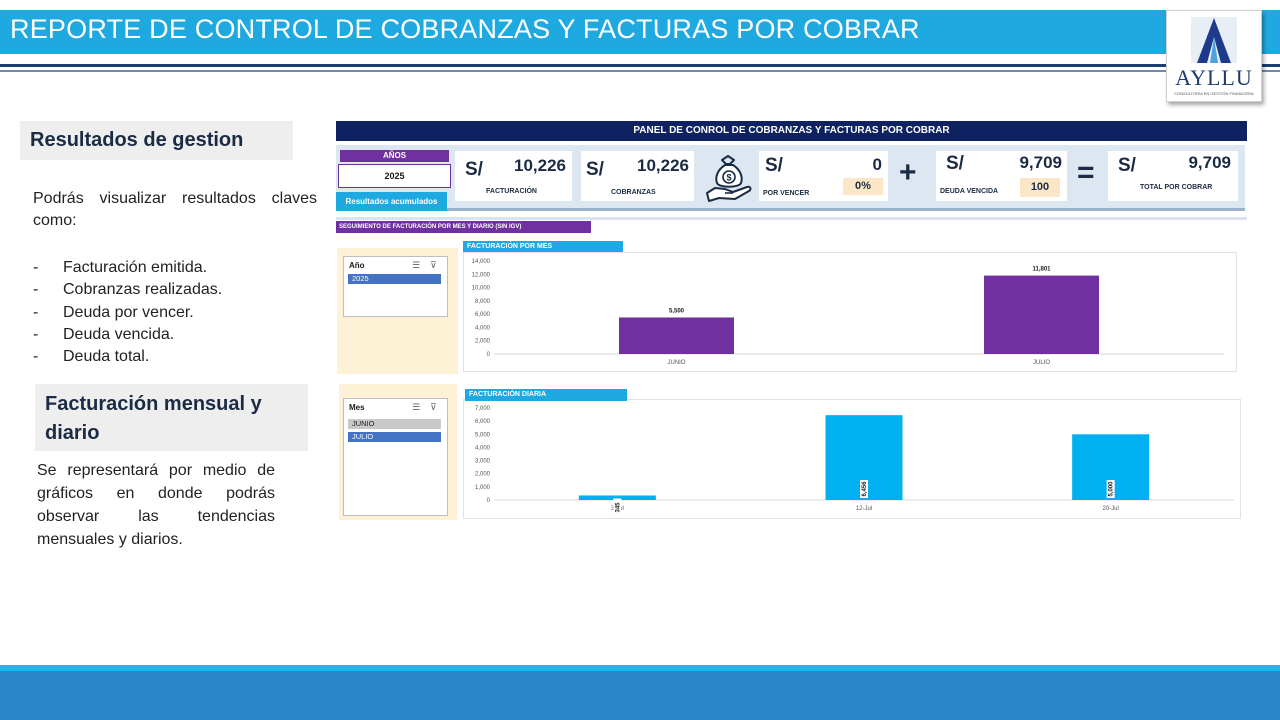 Image resolution: width=1280 pixels, height=720 pixels. I want to click on data-label: 11,801, so click(1041, 270).